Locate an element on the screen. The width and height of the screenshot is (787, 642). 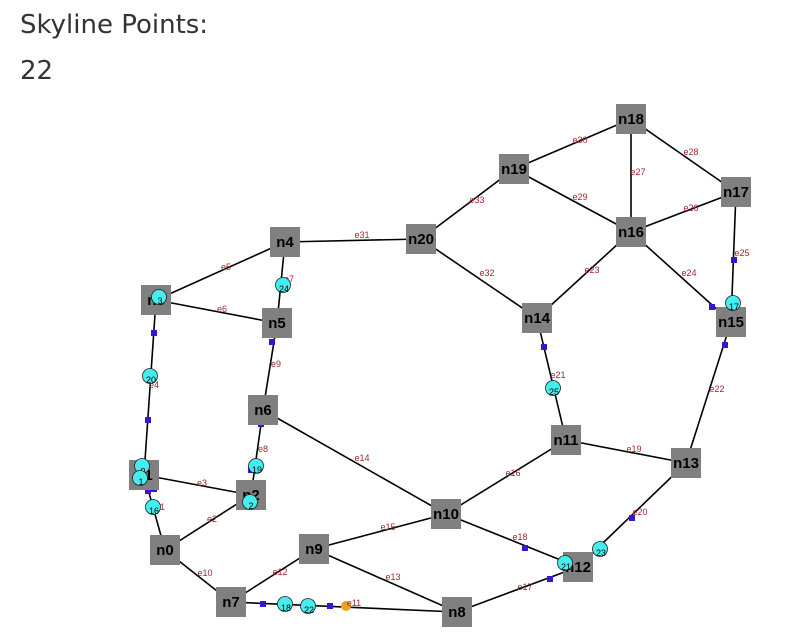
skyline-point-label: 17 is located at coordinates (734, 307).